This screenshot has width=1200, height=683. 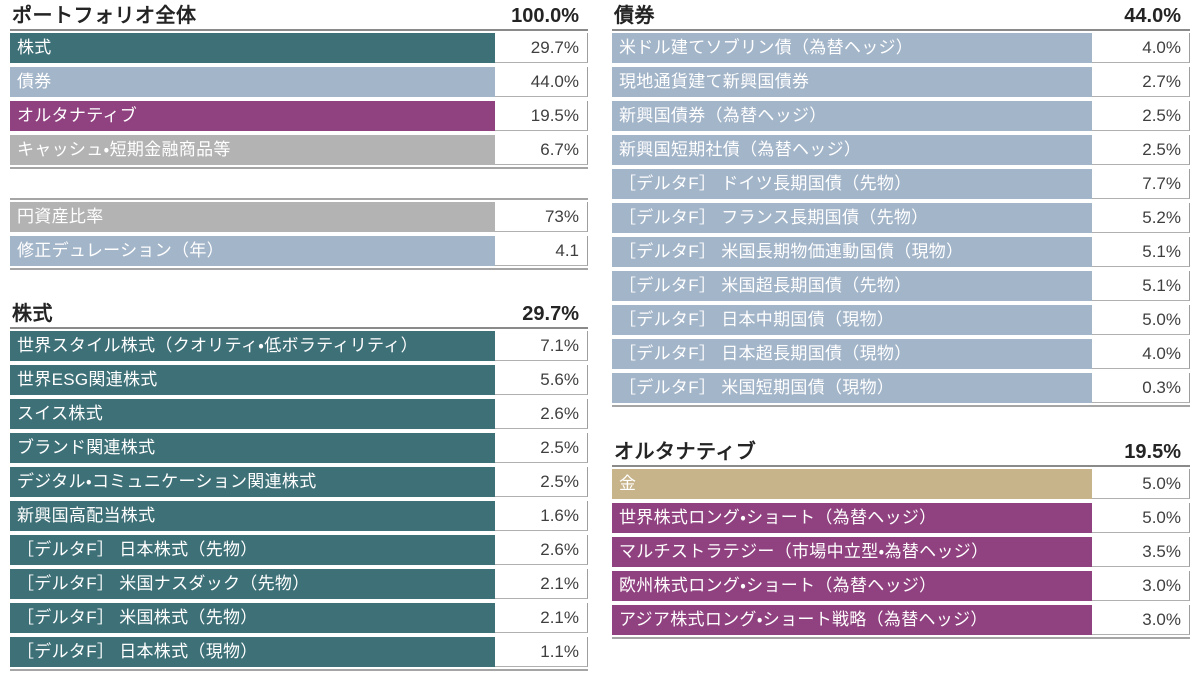 I want to click on table-row: 世界ESG関連株式 5.6%, so click(x=299, y=380).